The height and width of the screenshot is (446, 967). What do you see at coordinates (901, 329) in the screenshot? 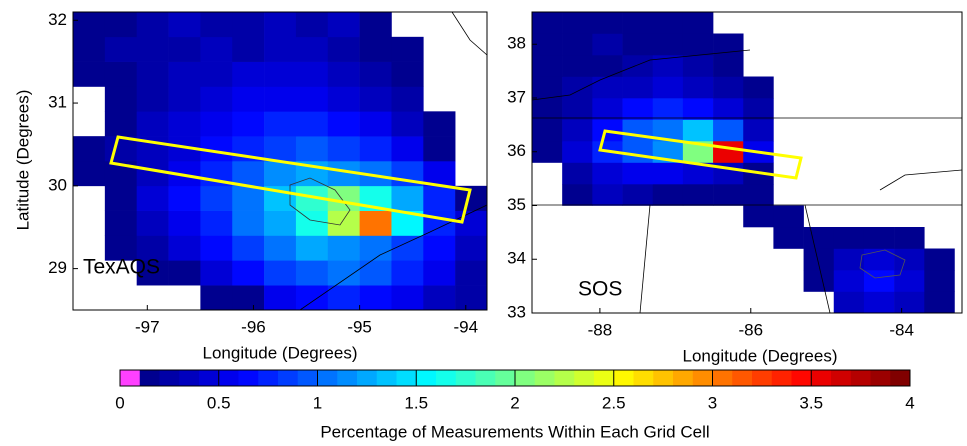
I see `x-tick-label: -84` at bounding box center [901, 329].